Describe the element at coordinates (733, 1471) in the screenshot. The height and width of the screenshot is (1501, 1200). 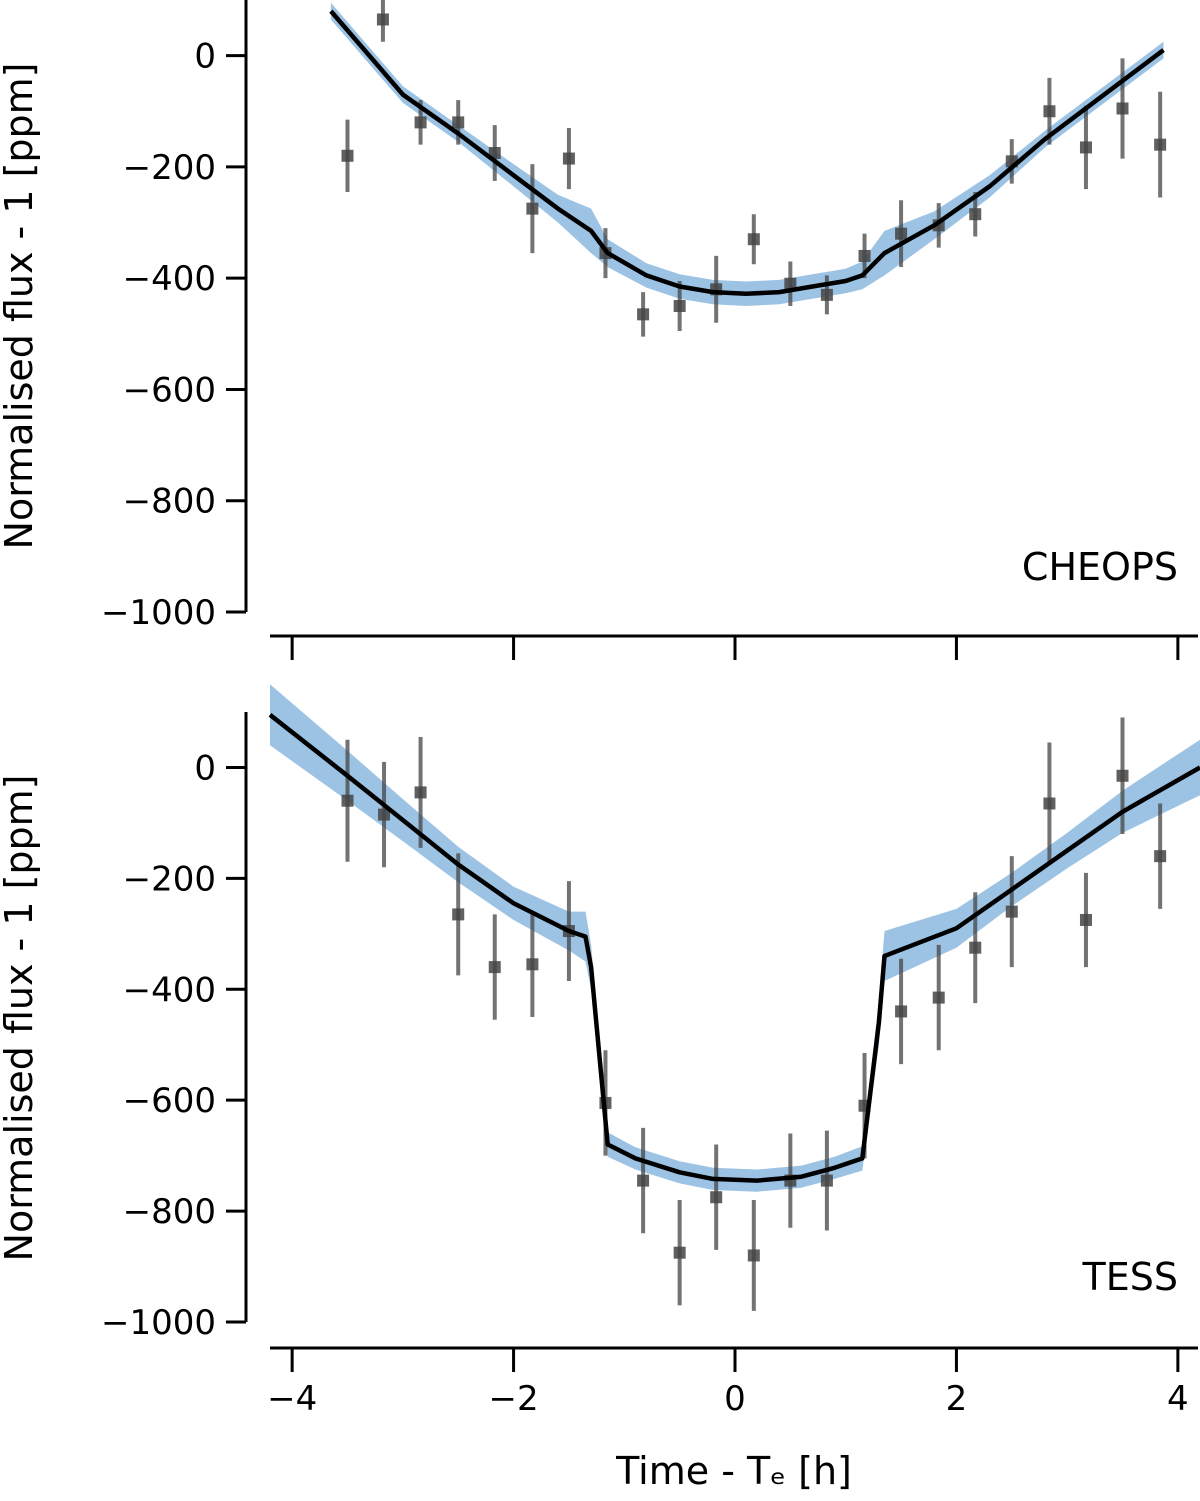
I see `x-axis-label: Time - Tₑ [h]` at that location.